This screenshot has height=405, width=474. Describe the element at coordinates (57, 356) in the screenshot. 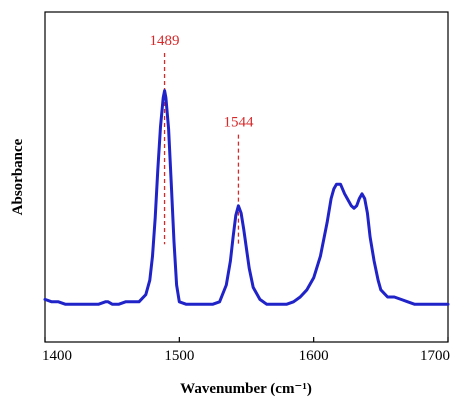

I see `x-tick-label: 1400` at that location.